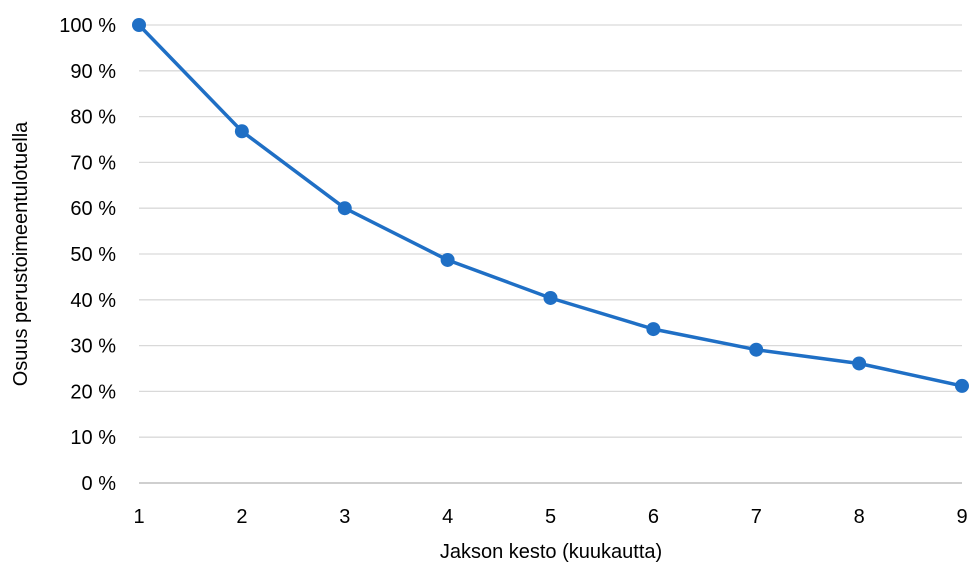  What do you see at coordinates (93, 438) in the screenshot?
I see `y-tick-label: 10 %` at bounding box center [93, 438].